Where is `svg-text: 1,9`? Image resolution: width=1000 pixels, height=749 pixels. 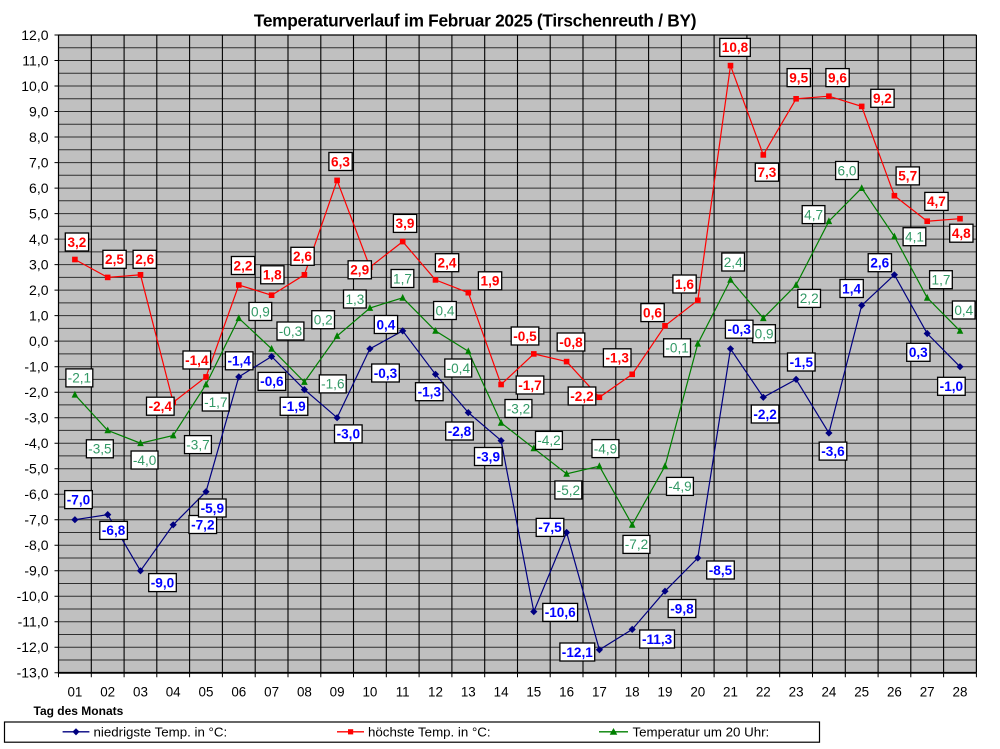 svg-text: 1,9 is located at coordinates (490, 281).